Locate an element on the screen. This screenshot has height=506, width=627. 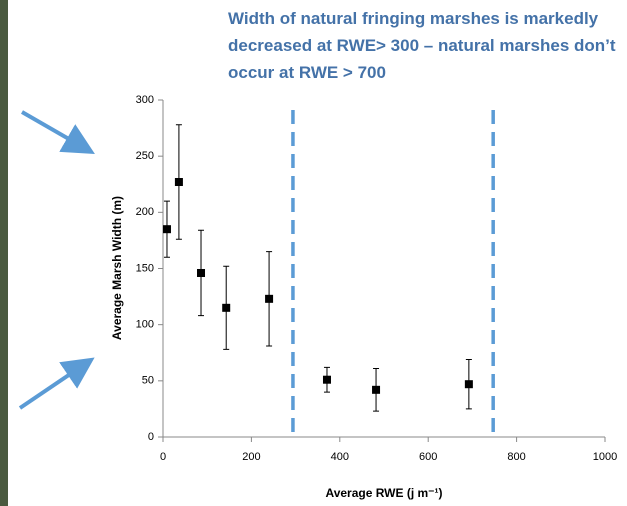
y-tick-label: 50 is located at coordinates (148, 381).